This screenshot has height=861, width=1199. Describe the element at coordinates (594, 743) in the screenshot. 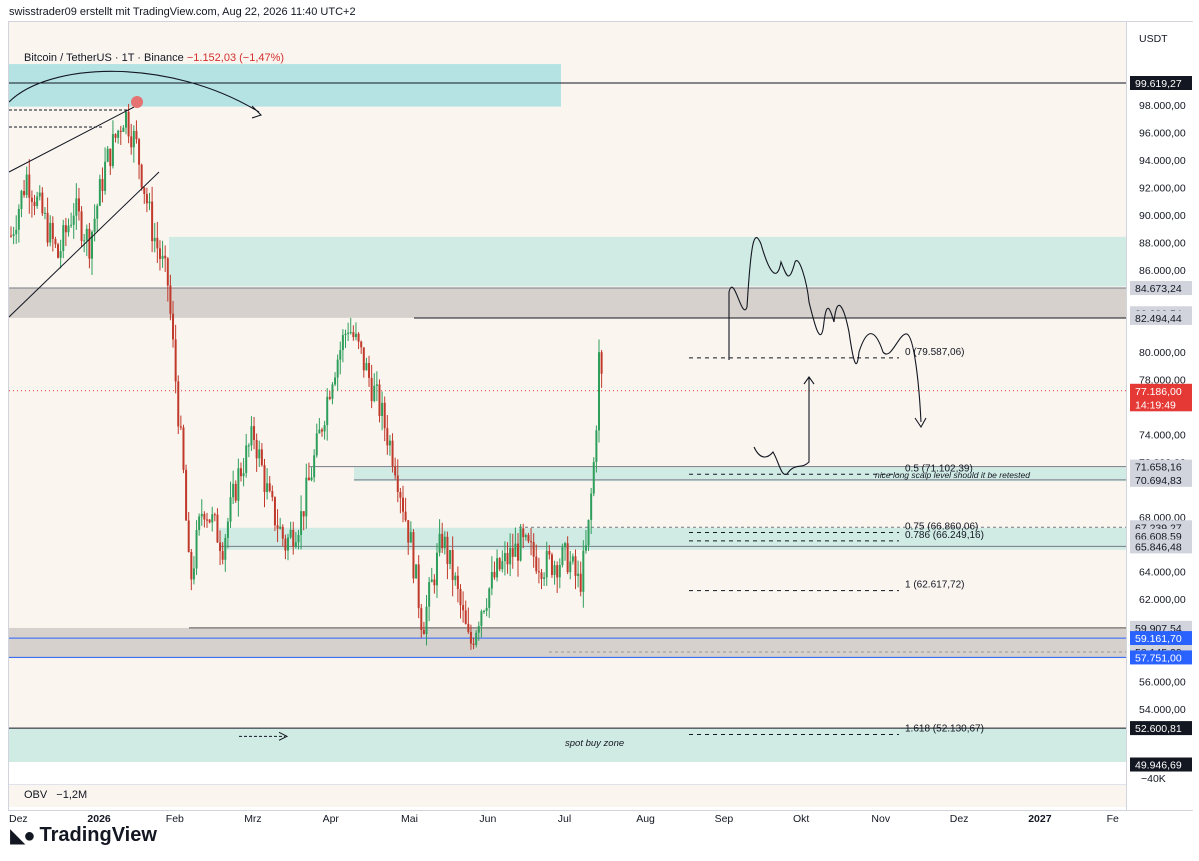

I see `annotation-spot-buy-zone: spot buy zone` at that location.